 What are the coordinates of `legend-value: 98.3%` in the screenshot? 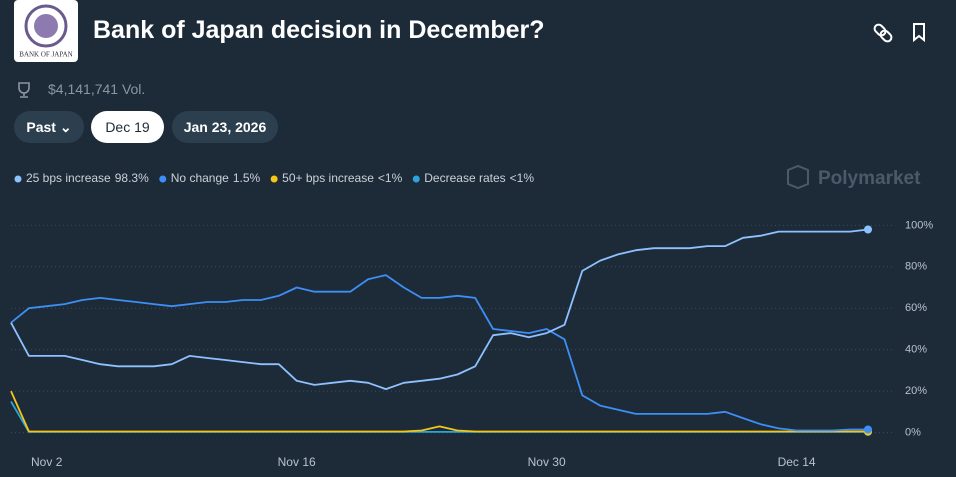 It's located at (132, 178).